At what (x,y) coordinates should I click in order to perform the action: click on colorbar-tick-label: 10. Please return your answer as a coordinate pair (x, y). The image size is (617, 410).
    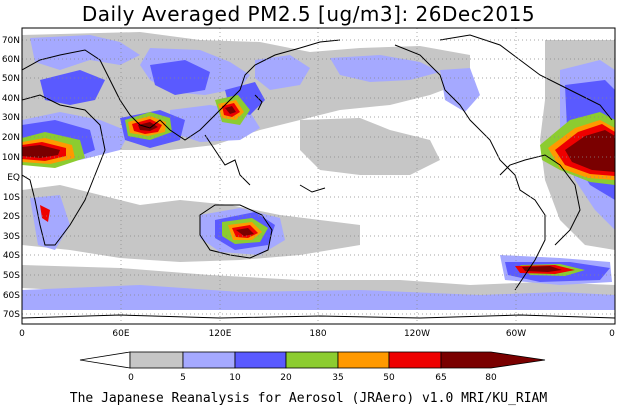
    Looking at the image, I should click on (235, 378).